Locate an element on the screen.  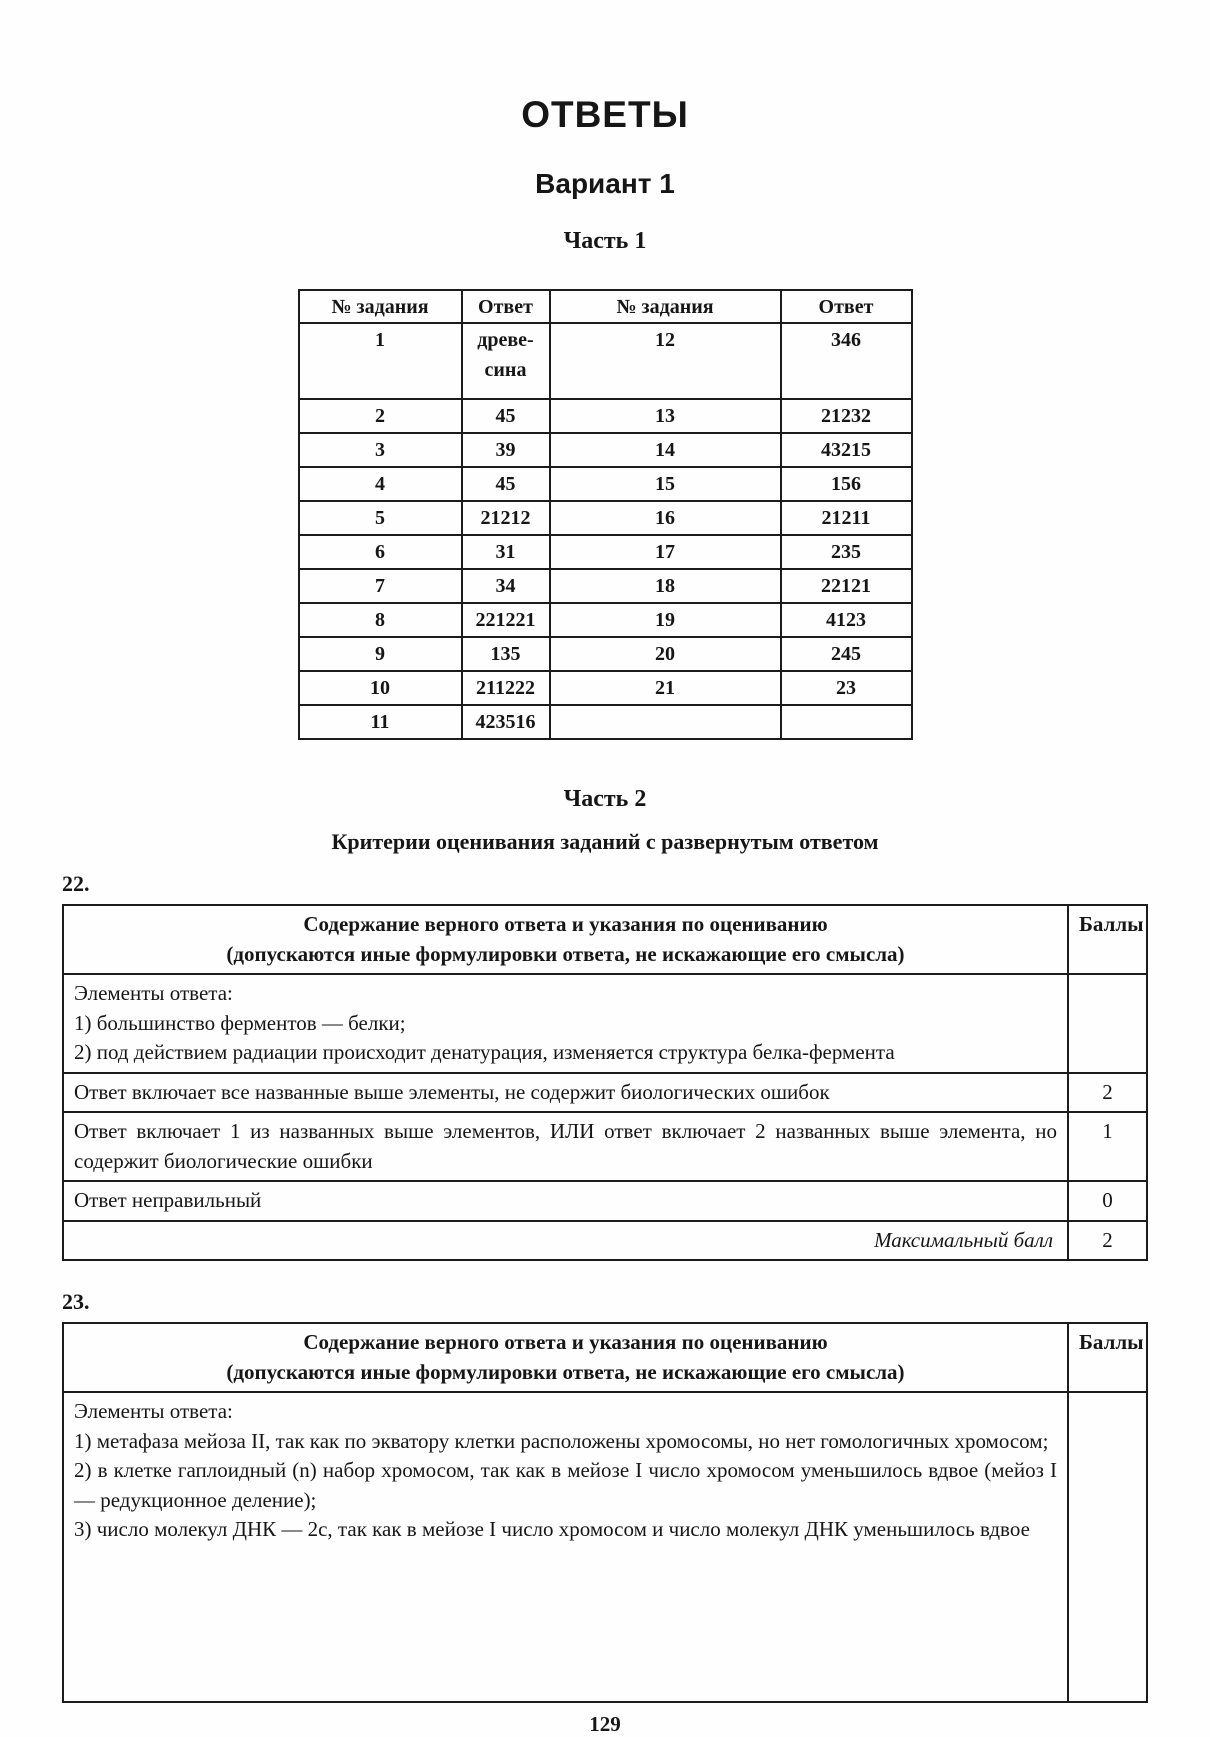
max-score-value: 2 is located at coordinates (1107, 1240).